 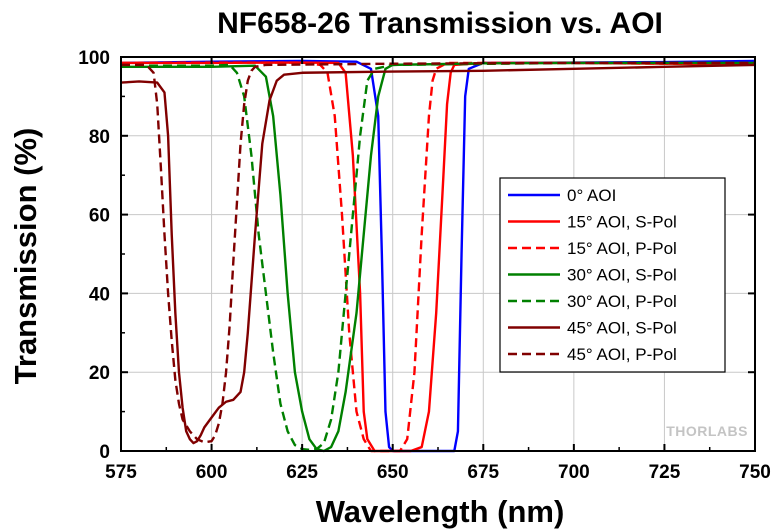 What do you see at coordinates (440, 511) in the screenshot?
I see `x-axis-label: Wavelength (nm)` at bounding box center [440, 511].